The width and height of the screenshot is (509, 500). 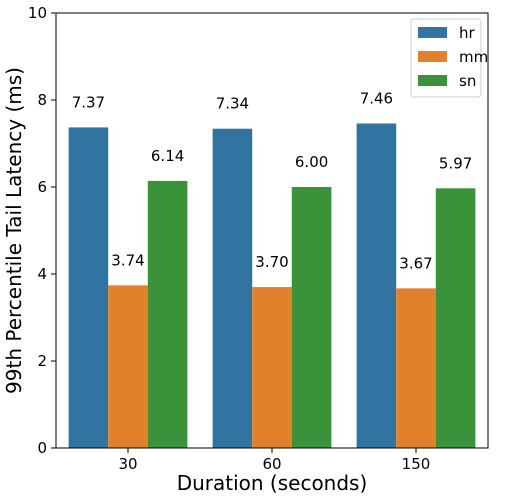 What do you see at coordinates (432, 56) in the screenshot?
I see `legend-swatch-mm` at bounding box center [432, 56].